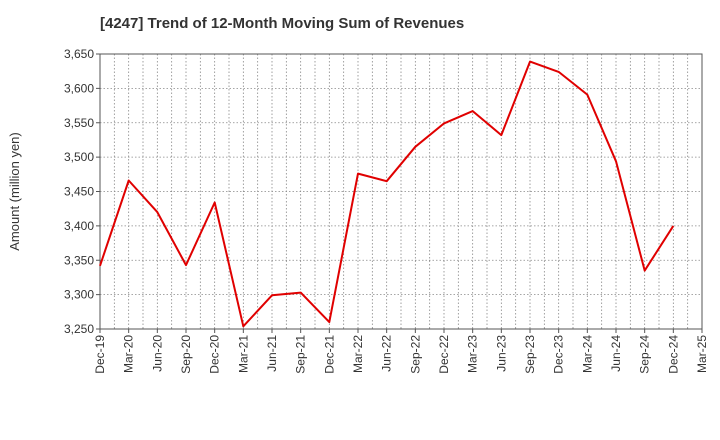 Image resolution: width=720 pixels, height=440 pixels. I want to click on x-tick-label: Jun-21, so click(272, 353).